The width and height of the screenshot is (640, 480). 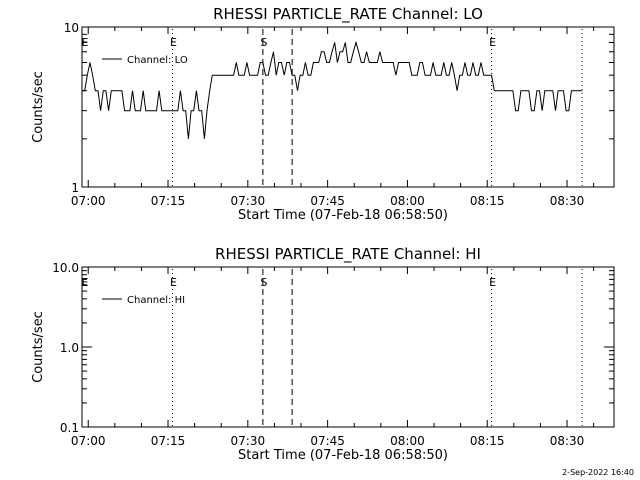 I want to click on y-tick-label: 1, so click(x=75, y=188).